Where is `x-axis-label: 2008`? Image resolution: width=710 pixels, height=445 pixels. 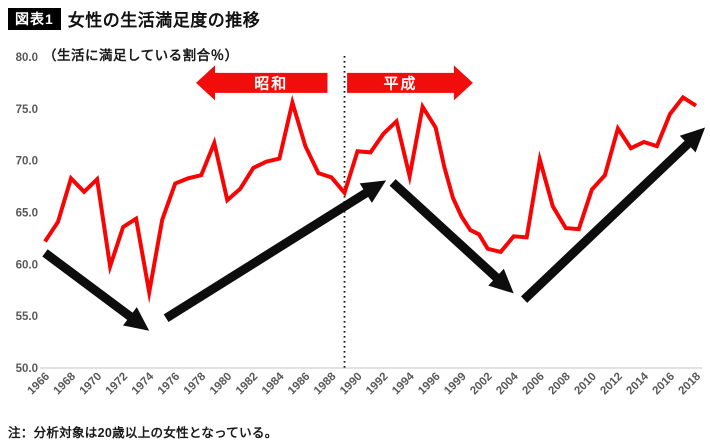
x-axis-label: 2008 is located at coordinates (559, 383).